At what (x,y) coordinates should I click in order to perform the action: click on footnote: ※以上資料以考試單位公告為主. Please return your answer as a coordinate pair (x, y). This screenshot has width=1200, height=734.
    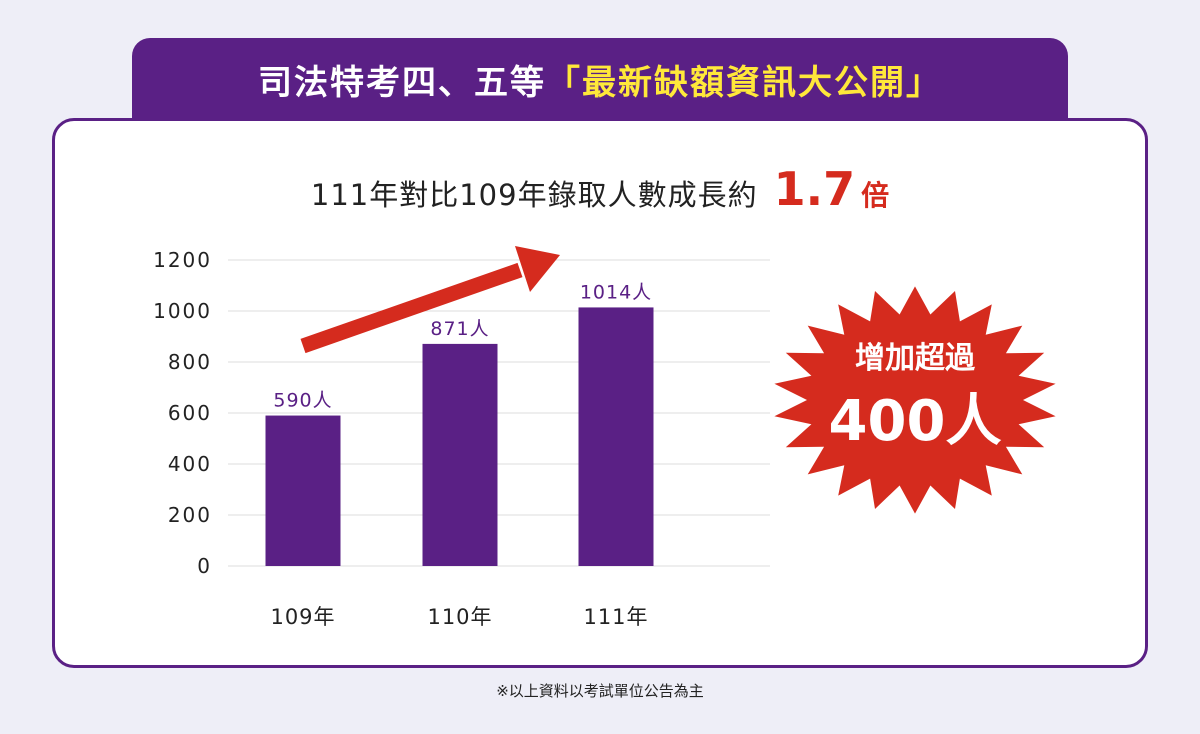
    Looking at the image, I should click on (600, 691).